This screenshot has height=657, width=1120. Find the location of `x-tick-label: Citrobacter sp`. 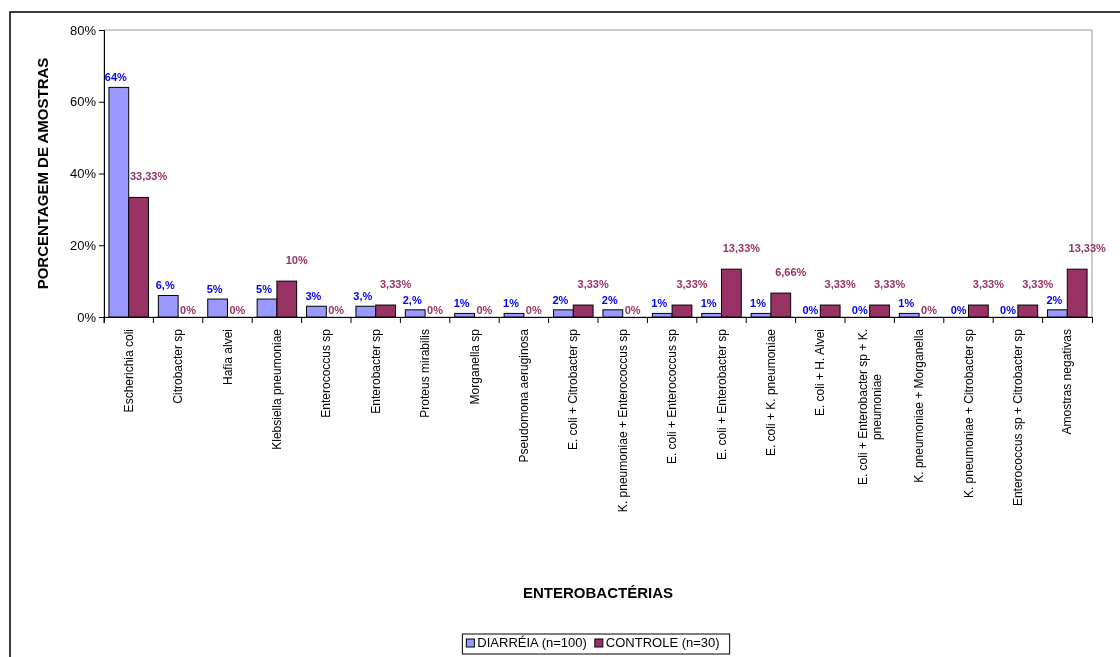

x-tick-label: Citrobacter sp is located at coordinates (178, 366).